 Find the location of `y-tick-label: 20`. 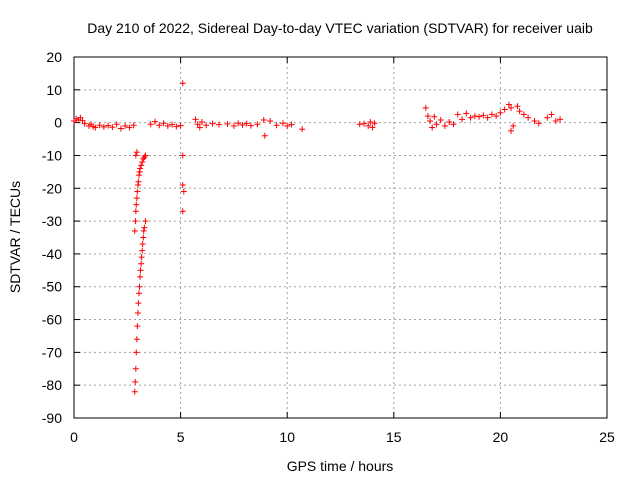

y-tick-label: 20 is located at coordinates (54, 57).